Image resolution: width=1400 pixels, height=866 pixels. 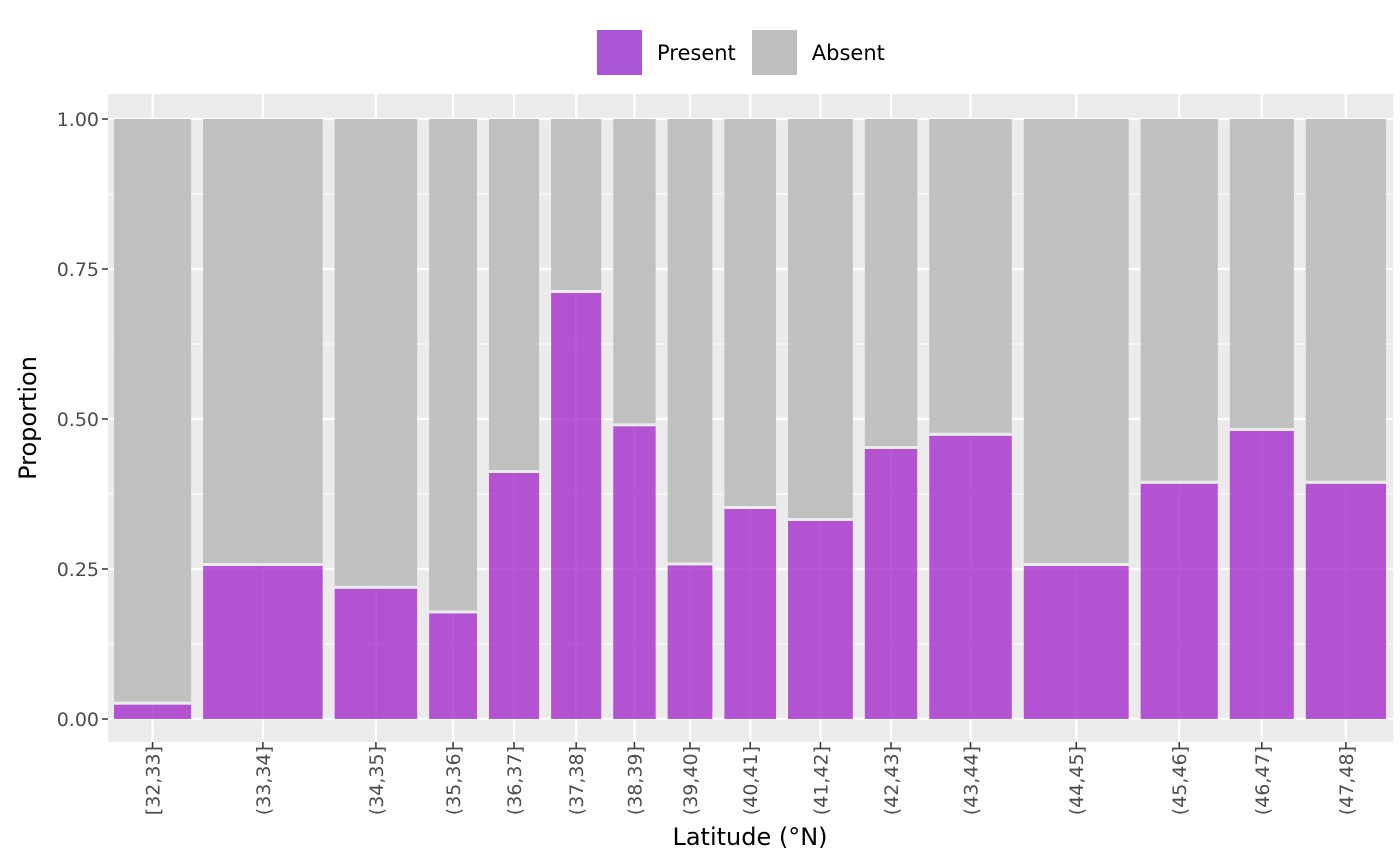 What do you see at coordinates (1077, 780) in the screenshot?
I see `x-tick-label: (44,45]` at bounding box center [1077, 780].